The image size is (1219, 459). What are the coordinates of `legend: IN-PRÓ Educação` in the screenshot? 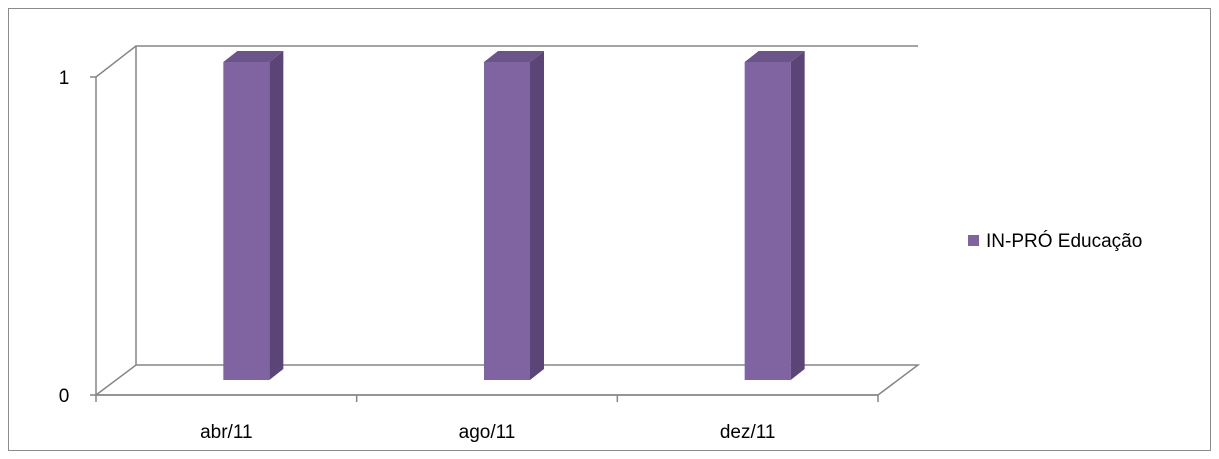 It's located at (1055, 241).